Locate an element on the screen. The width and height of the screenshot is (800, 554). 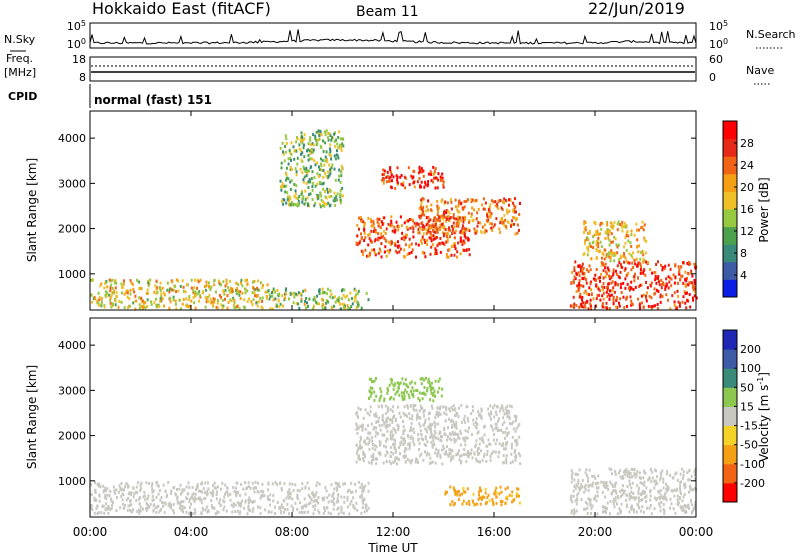
velocity-colorbar-label: Velocity [m s-1] is located at coordinates (763, 417).